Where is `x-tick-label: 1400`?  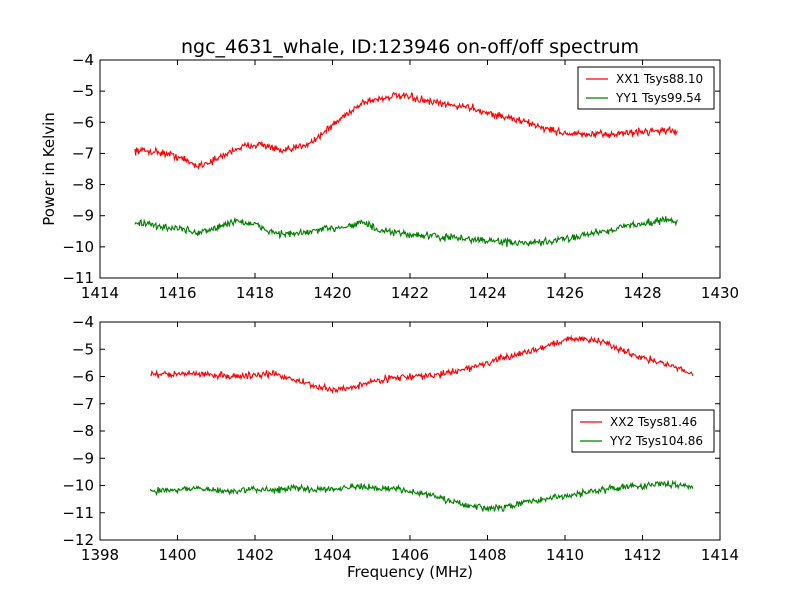 x-tick-label: 1400 is located at coordinates (177, 555).